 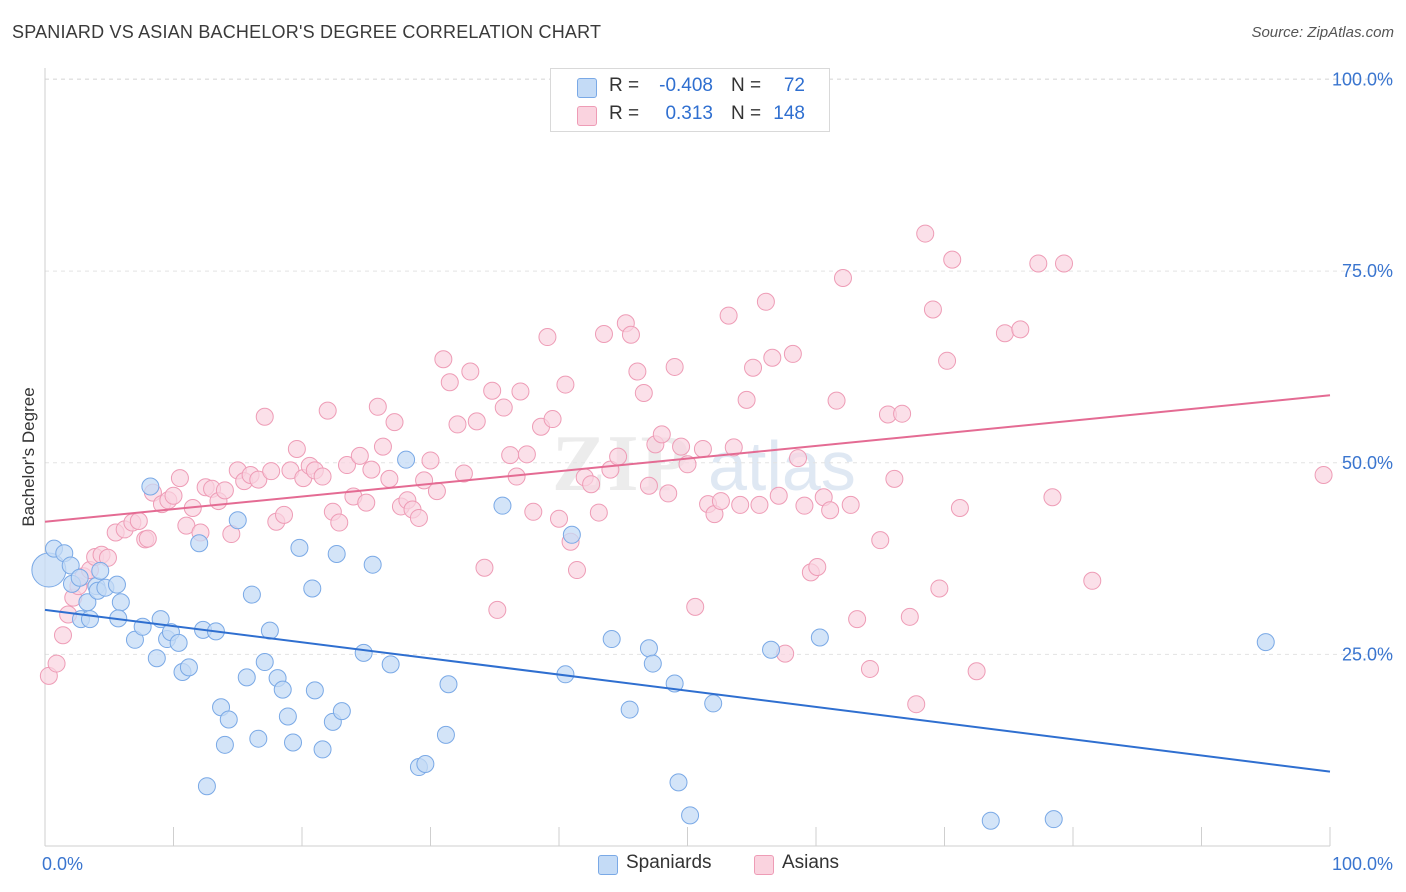 I want to click on source-label: Source: ZipAtlas.com, so click(x=1322, y=32).